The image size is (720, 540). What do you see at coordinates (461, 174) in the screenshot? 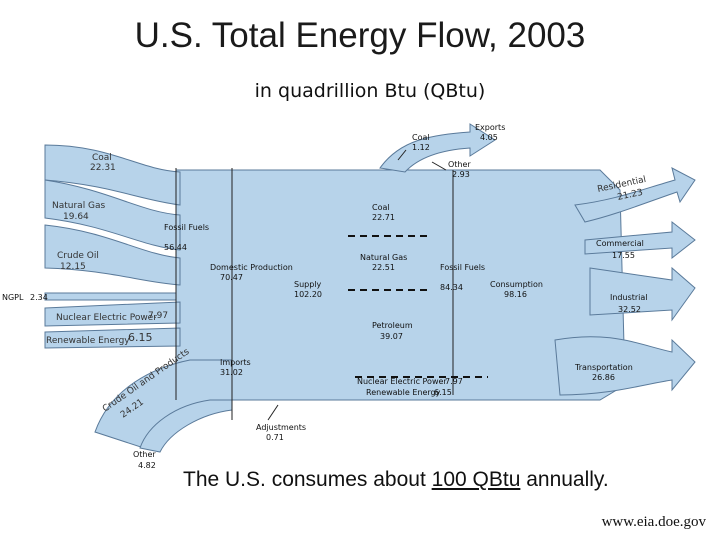
I see `exports-other-value: 2.93` at bounding box center [461, 174].